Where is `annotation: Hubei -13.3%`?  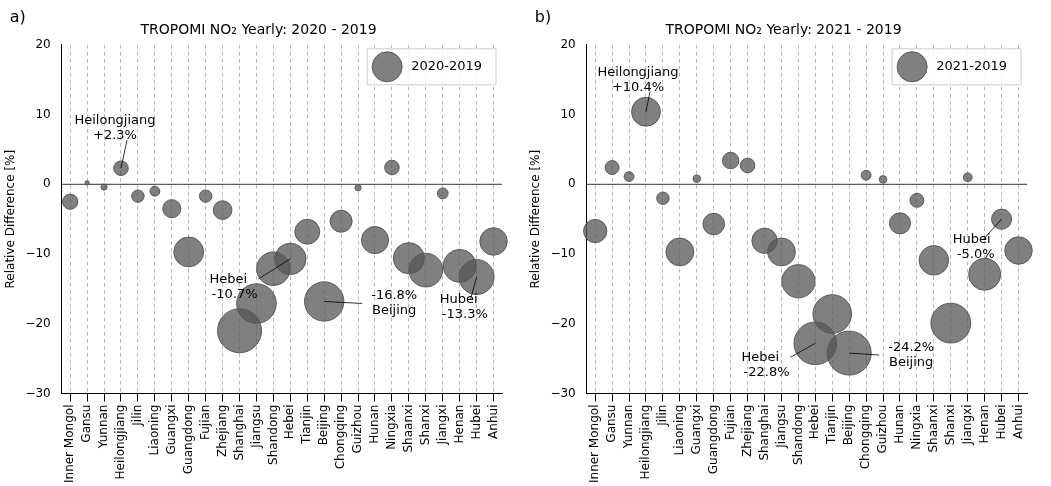
annotation: Hubei -13.3% is located at coordinates (458, 305).